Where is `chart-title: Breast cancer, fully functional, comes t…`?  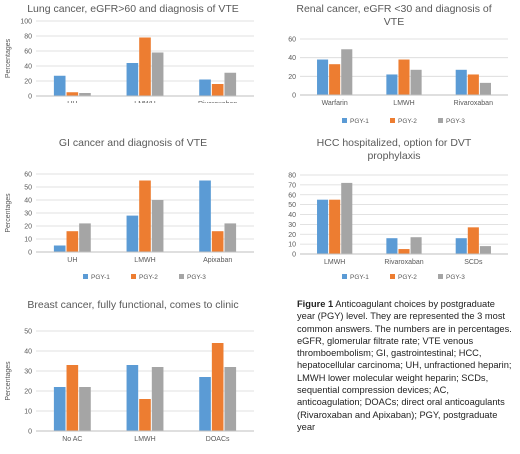
chart-title: Breast cancer, fully functional, comes t… is located at coordinates (133, 305).